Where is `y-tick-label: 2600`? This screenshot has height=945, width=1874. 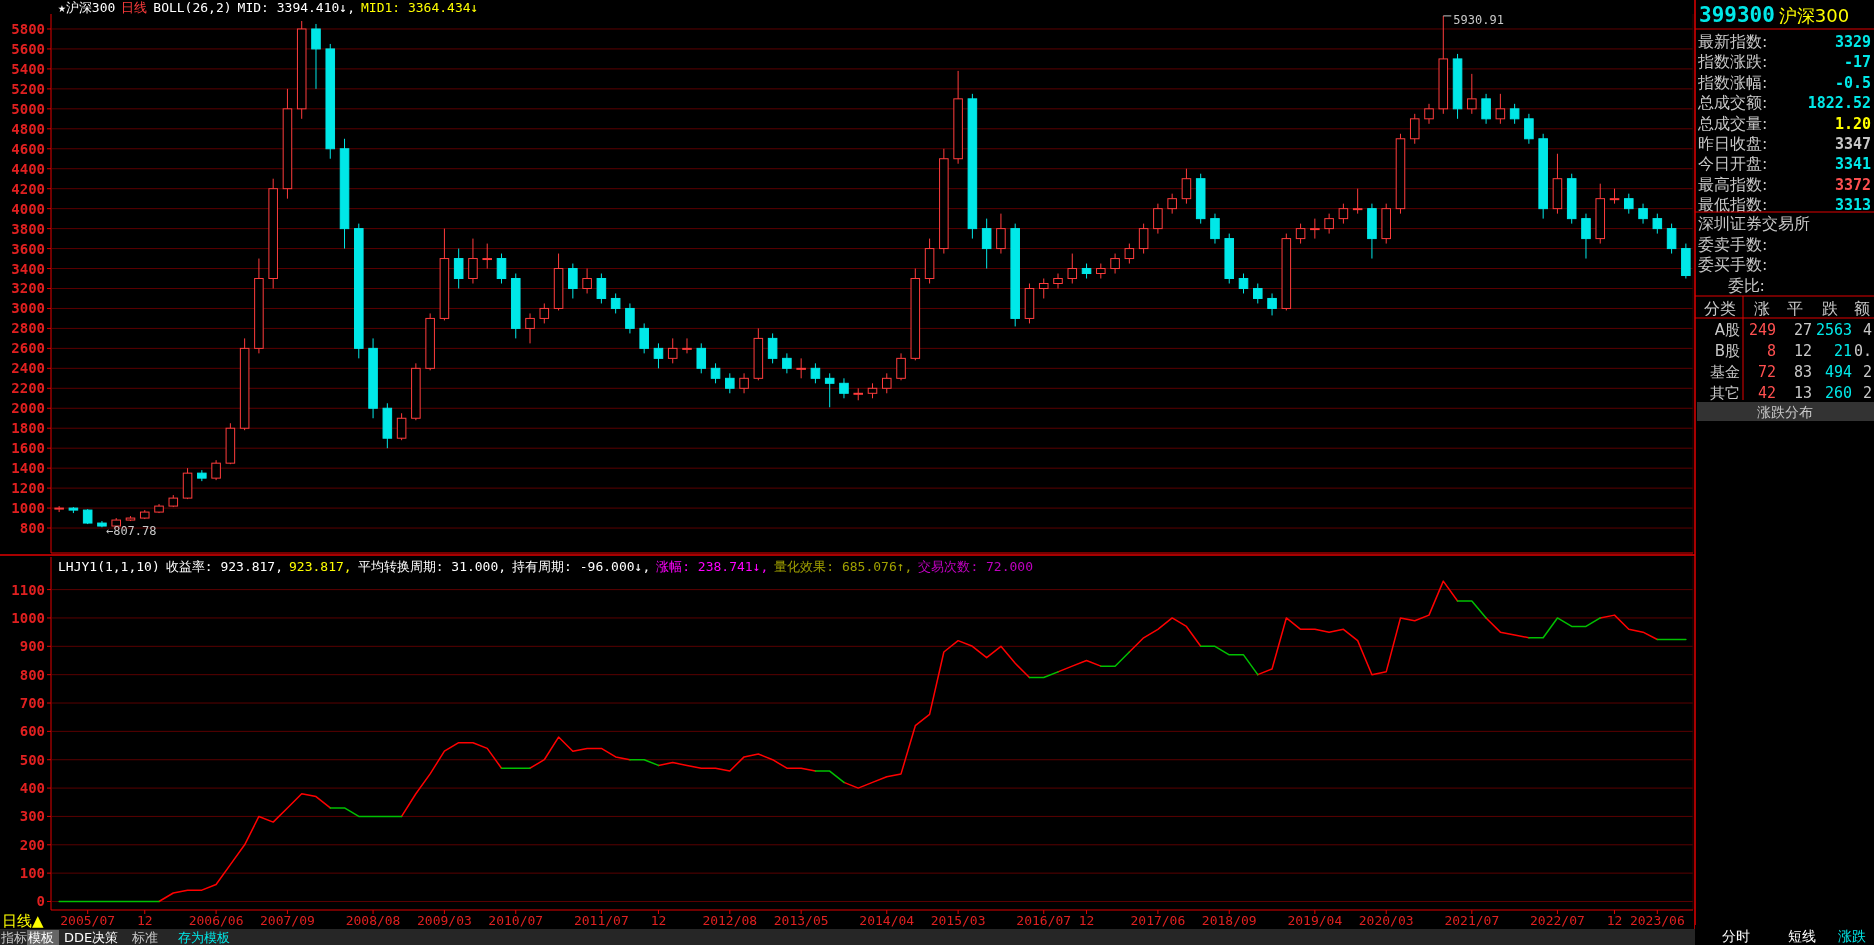 y-tick-label: 2600 is located at coordinates (28, 348).